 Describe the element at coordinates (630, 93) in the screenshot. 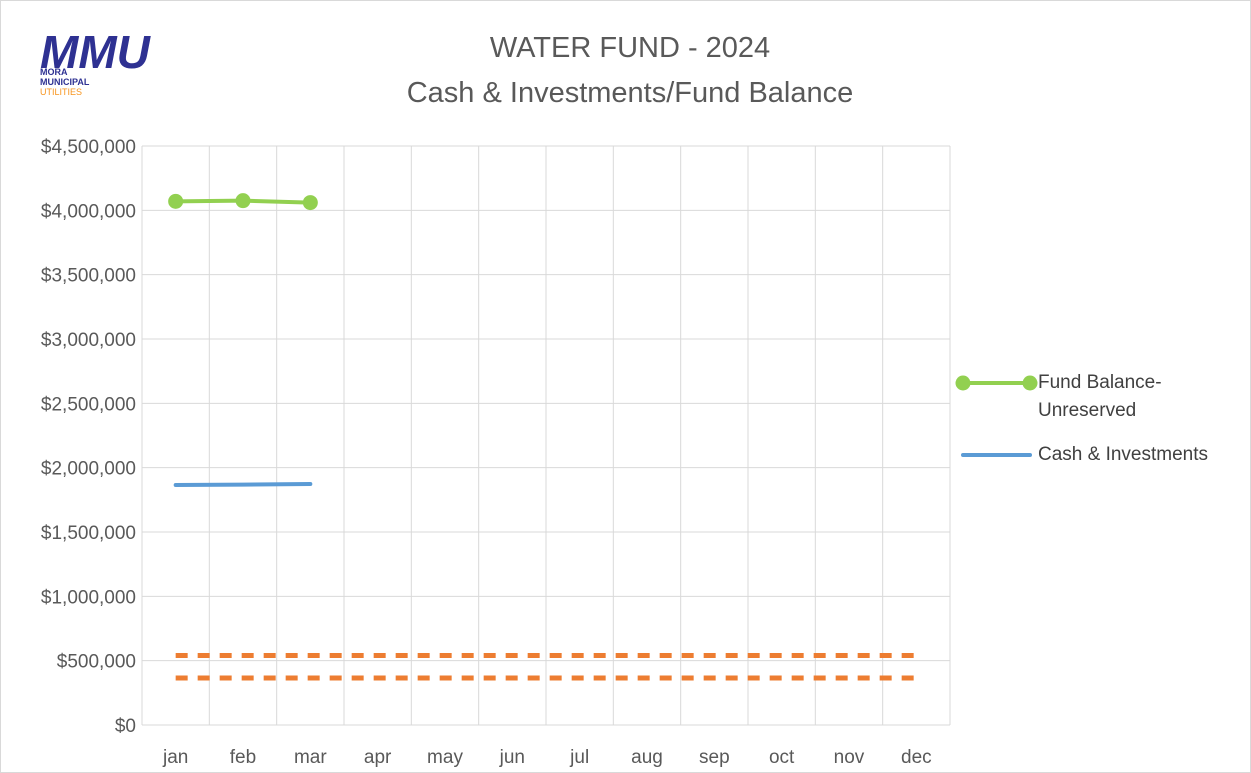

I see `chart-subtitle: Cash & Investments/Fund Balance` at that location.